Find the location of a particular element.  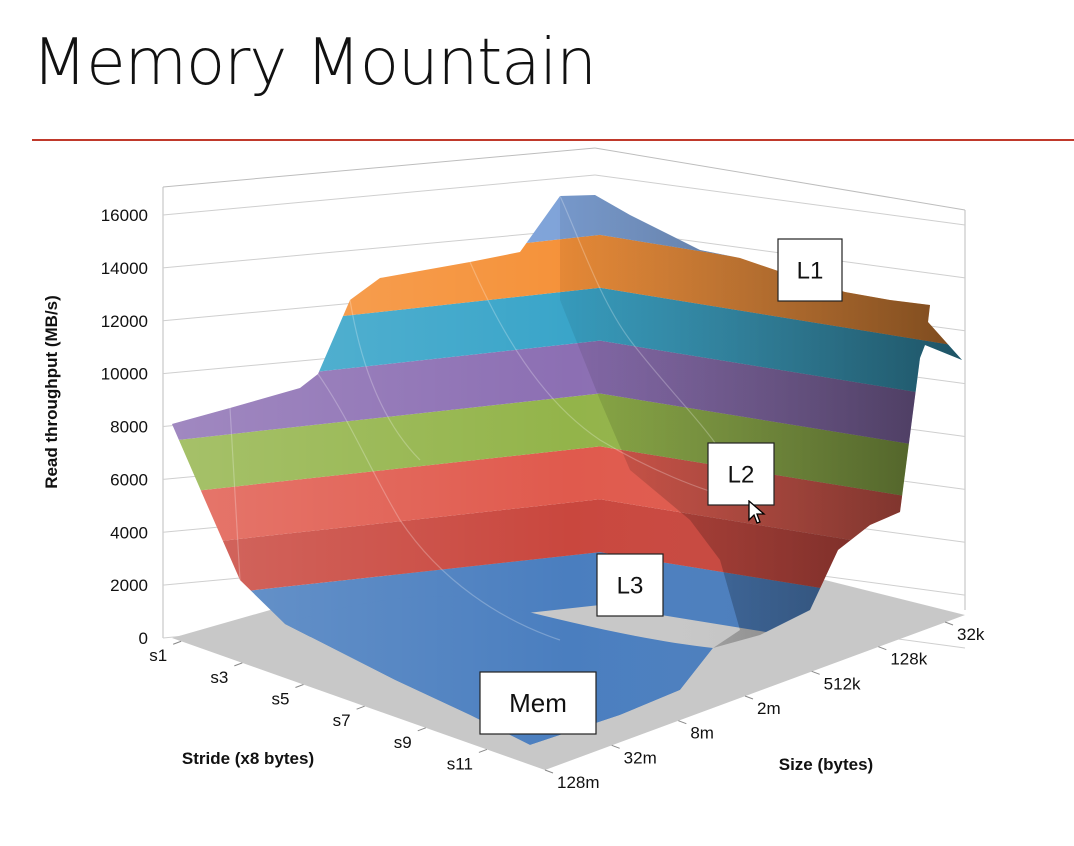

annotation-label: L1 is located at coordinates (810, 270).